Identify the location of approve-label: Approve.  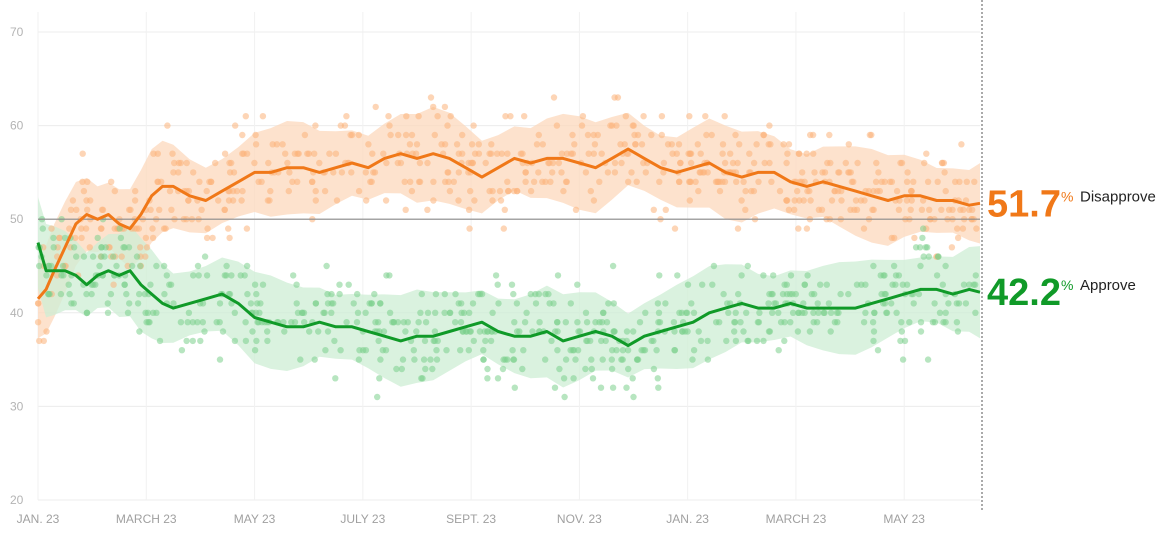
(1108, 285).